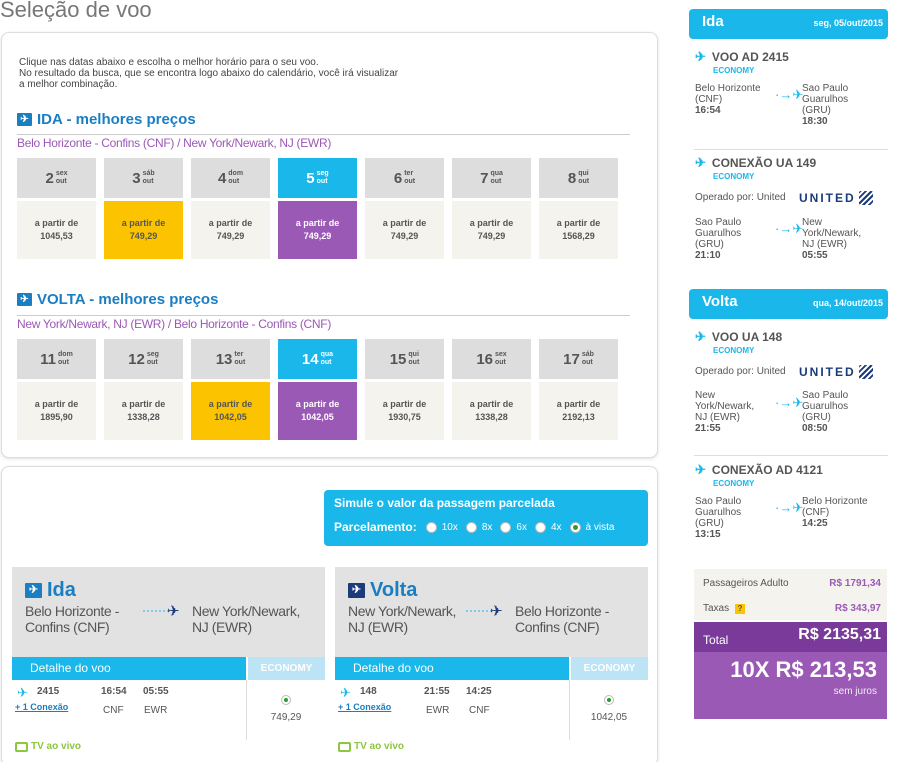  I want to click on day-header: 6 ter out, so click(404, 178).